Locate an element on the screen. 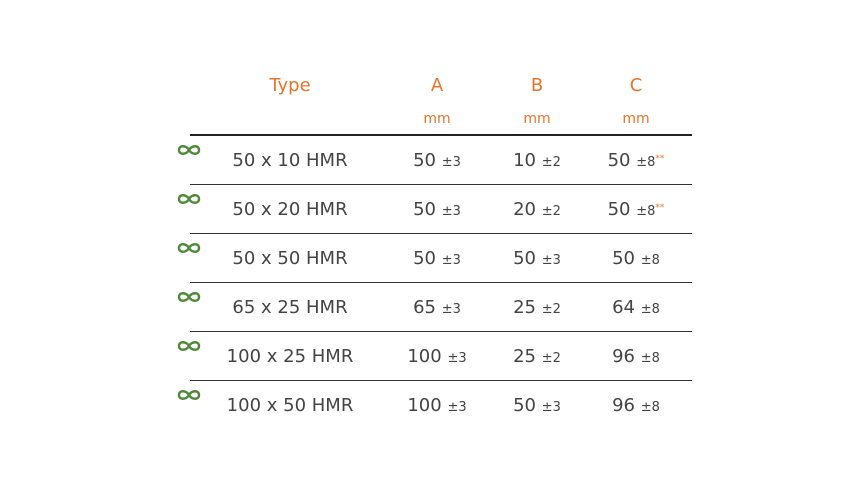  cell-b-value: 20 is located at coordinates (524, 209).